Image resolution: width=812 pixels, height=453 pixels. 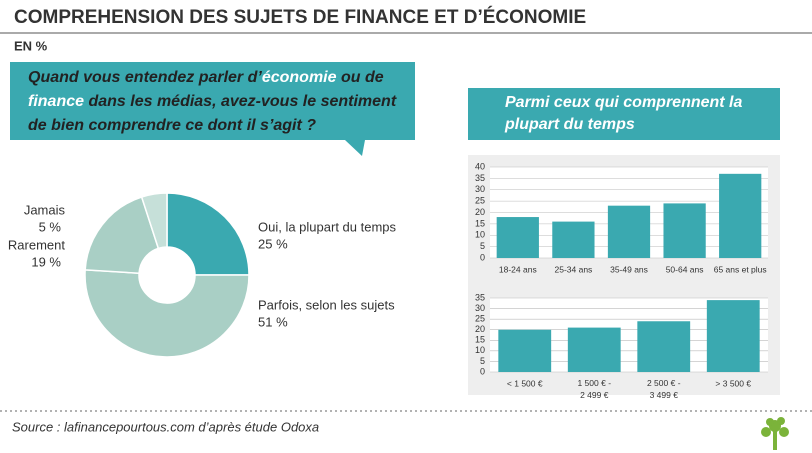 I want to click on slice-value: 25 %, so click(x=273, y=243).